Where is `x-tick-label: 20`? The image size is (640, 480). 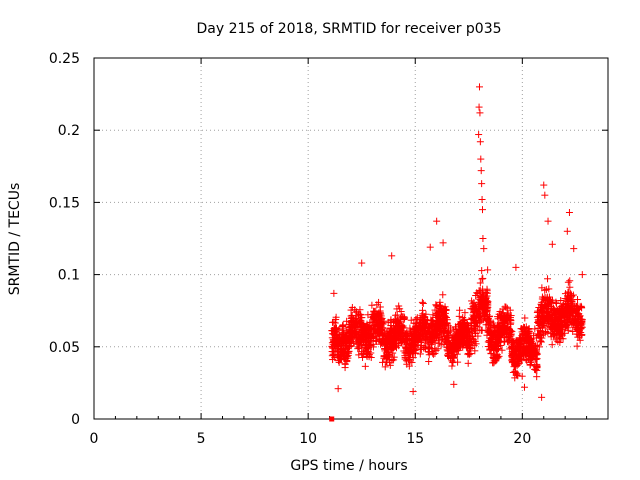
x-tick-label: 20 is located at coordinates (522, 439).